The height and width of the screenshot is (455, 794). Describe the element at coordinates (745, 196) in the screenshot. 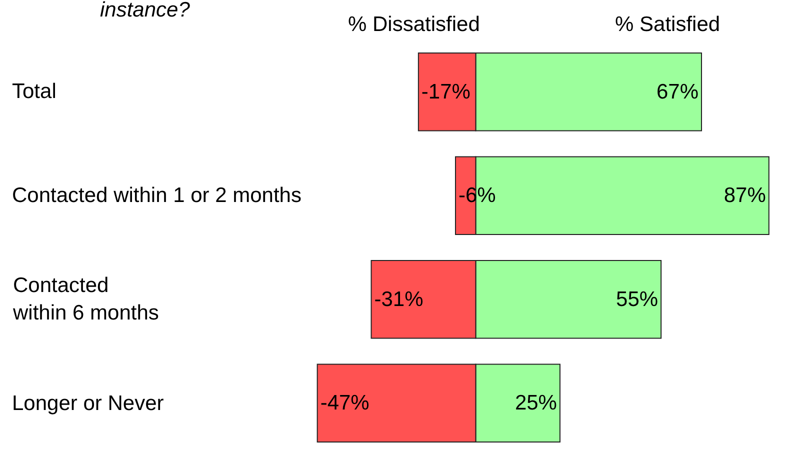

I see `data-label: 87%` at that location.